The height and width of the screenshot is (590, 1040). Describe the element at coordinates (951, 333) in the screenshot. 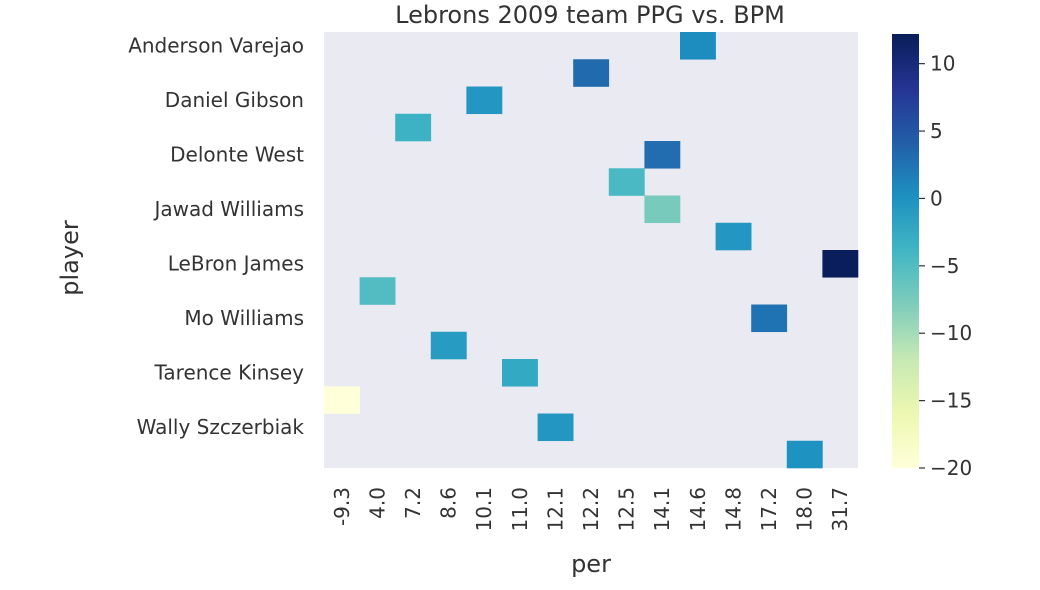

I see `colorbar-tick-label: −10` at that location.